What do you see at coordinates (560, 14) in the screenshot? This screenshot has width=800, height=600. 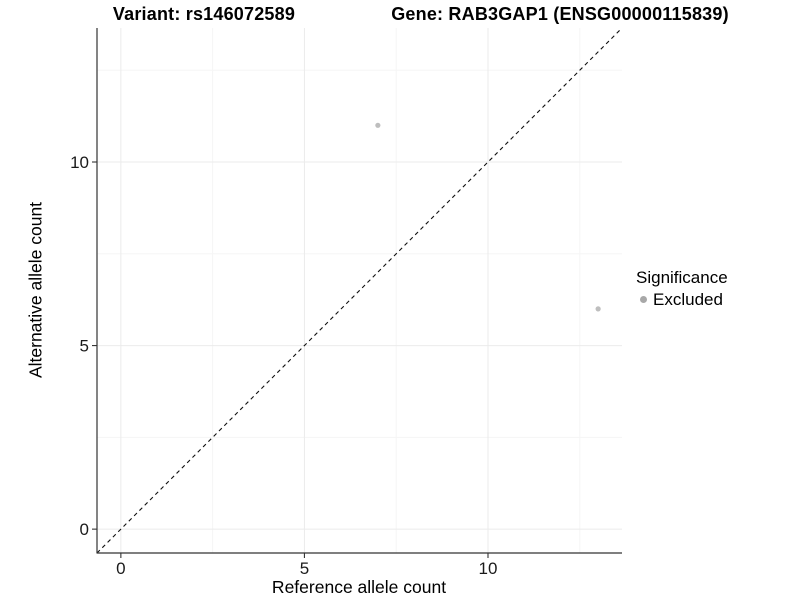 I see `gene-title: Gene: RAB3GAP1 (ENSG00000115839)` at bounding box center [560, 14].